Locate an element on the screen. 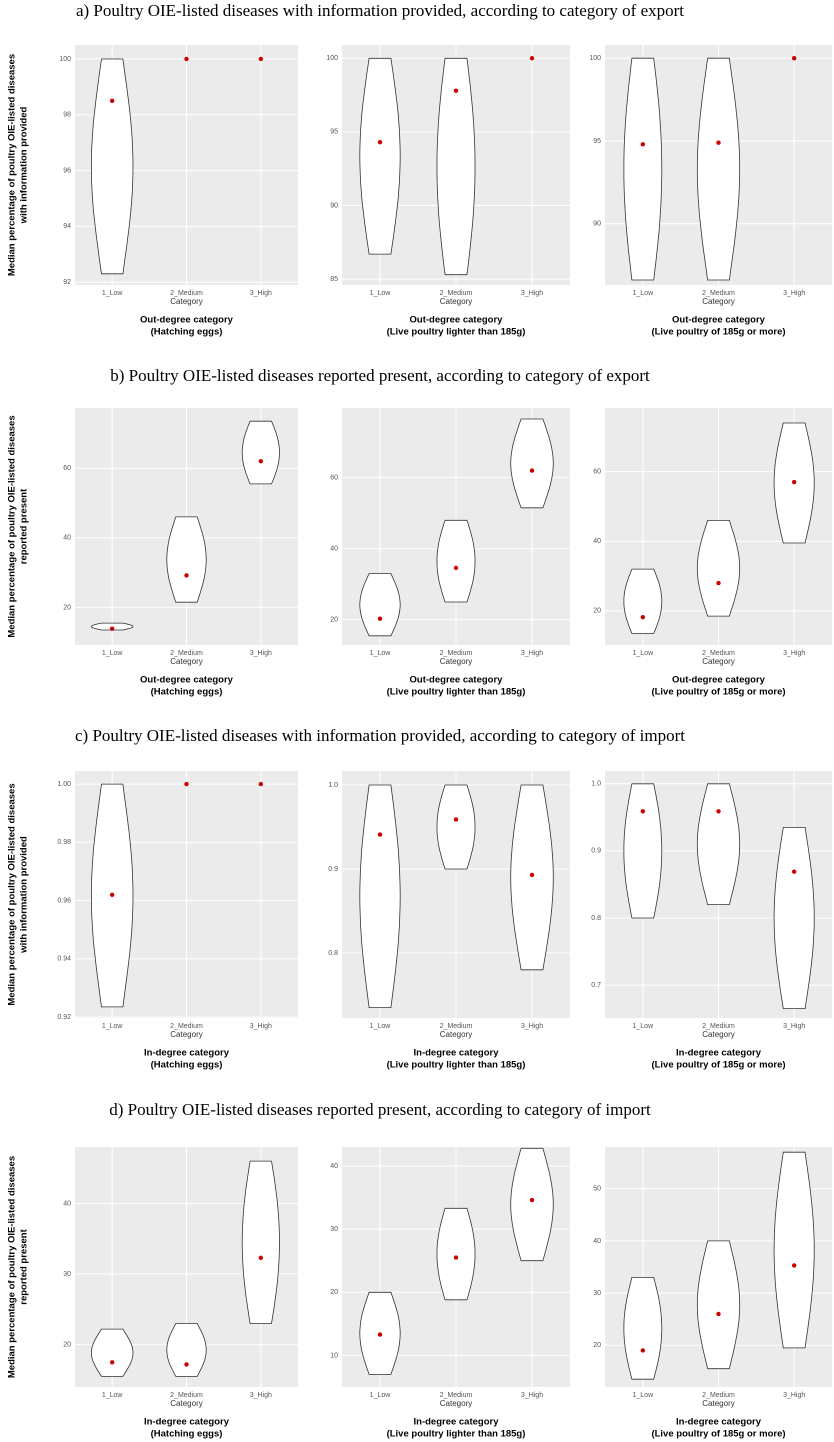 The width and height of the screenshot is (834, 1442). y-tick-label: 100 is located at coordinates (595, 58).